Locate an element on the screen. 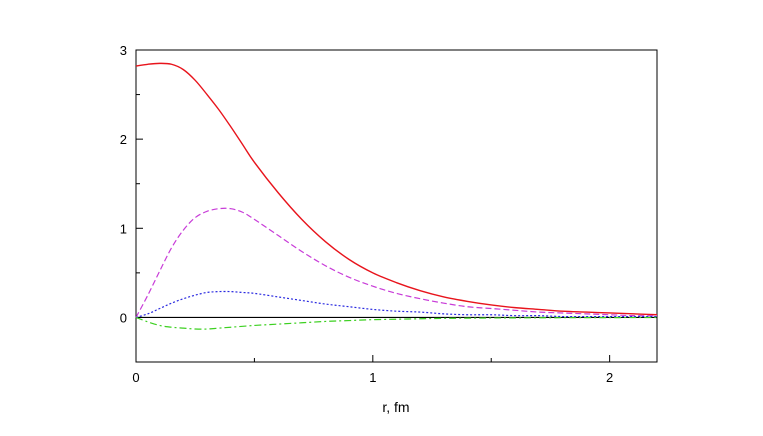  x-tick-label: 1 is located at coordinates (372, 377).